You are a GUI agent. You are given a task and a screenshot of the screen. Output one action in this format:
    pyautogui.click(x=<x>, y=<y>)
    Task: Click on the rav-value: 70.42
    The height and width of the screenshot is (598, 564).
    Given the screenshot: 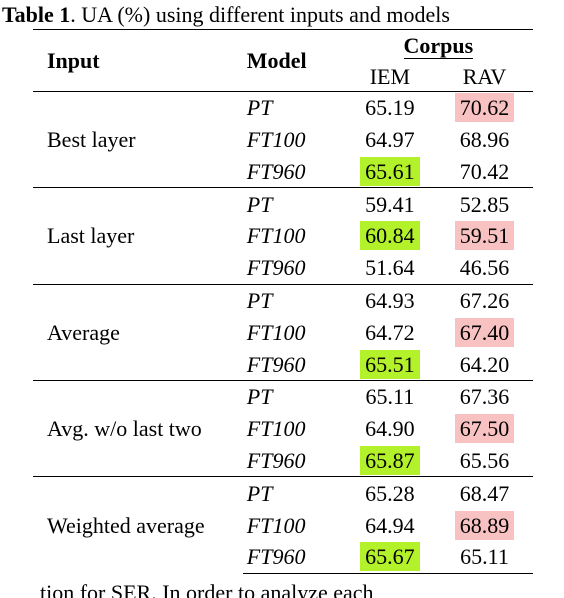 What is the action you would take?
    pyautogui.click(x=484, y=171)
    